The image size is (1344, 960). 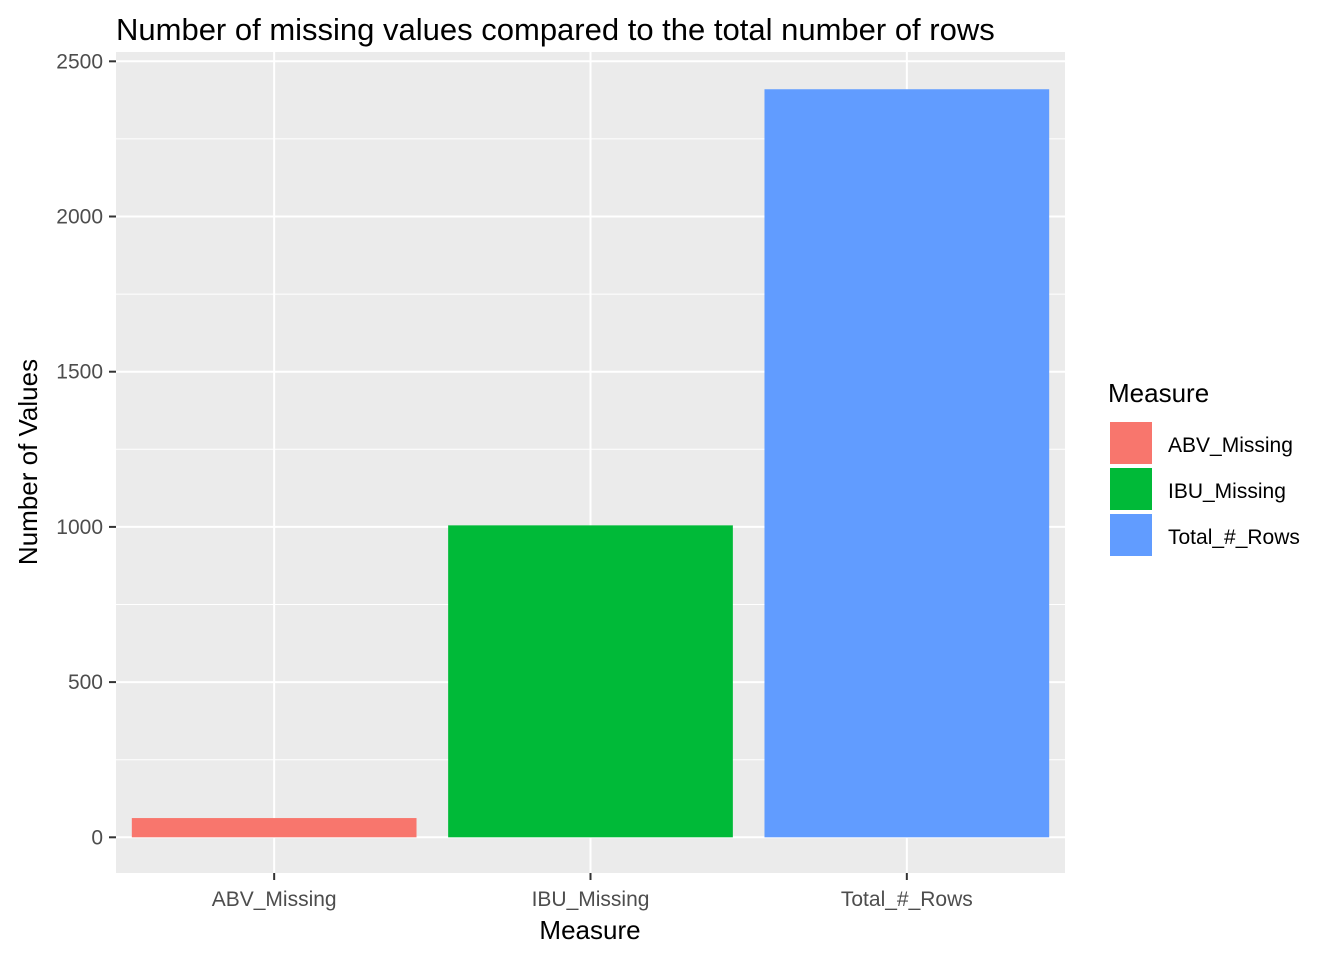 What do you see at coordinates (1158, 393) in the screenshot?
I see `legend-title: Measure` at bounding box center [1158, 393].